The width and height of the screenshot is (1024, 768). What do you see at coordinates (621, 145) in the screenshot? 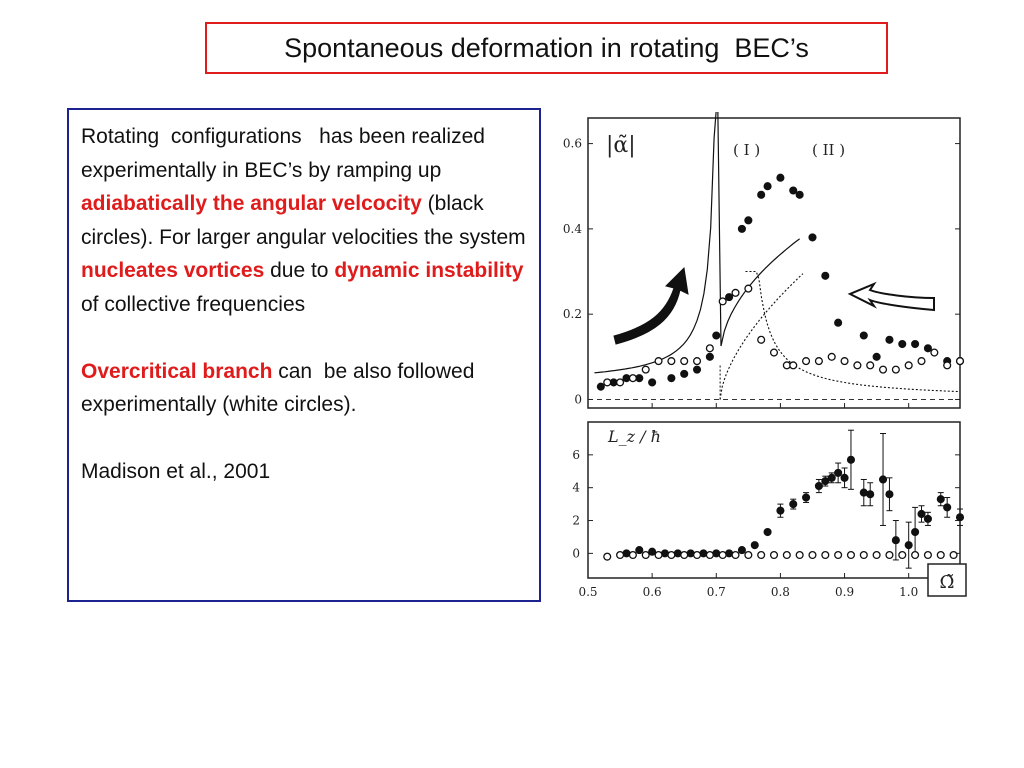
I see `top-ylabel: |α̃|` at bounding box center [621, 145].